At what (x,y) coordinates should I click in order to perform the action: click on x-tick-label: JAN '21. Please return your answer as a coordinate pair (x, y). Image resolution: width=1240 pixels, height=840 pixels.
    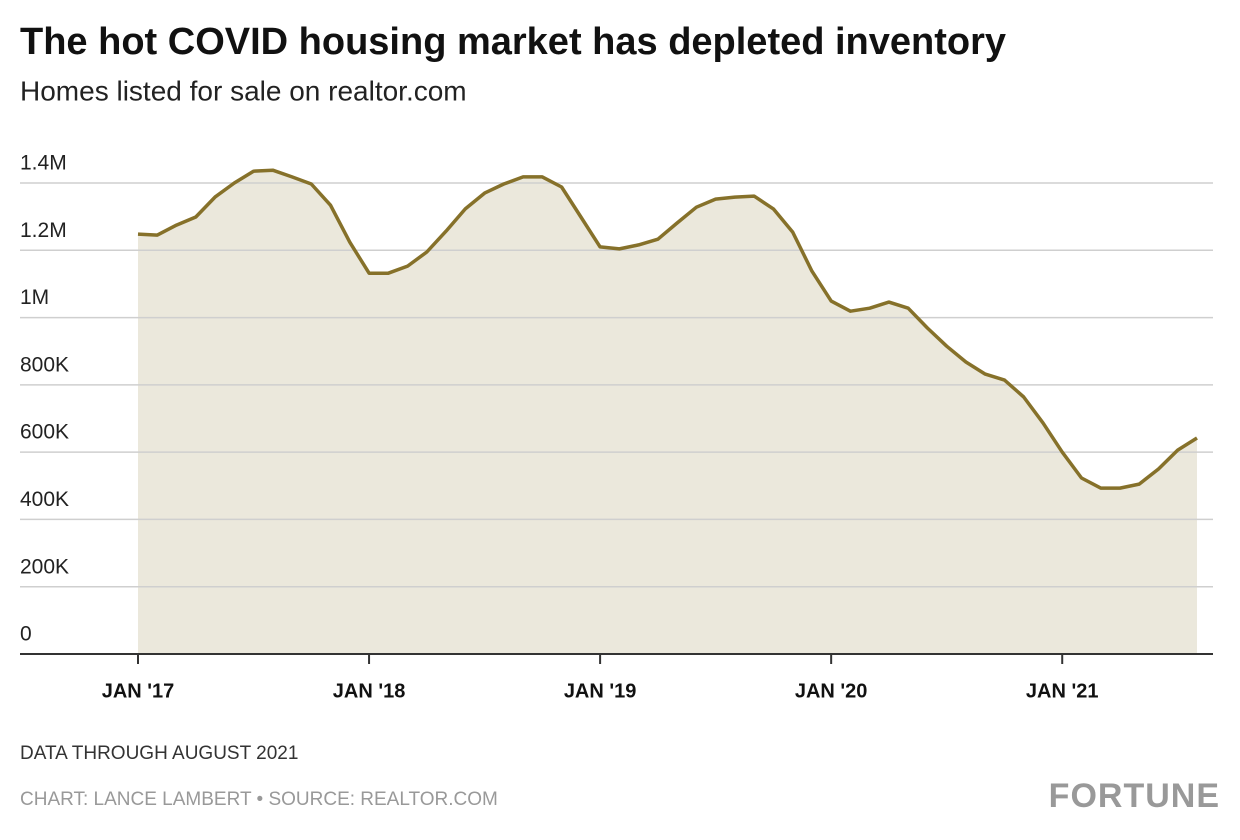
    Looking at the image, I should click on (1062, 691).